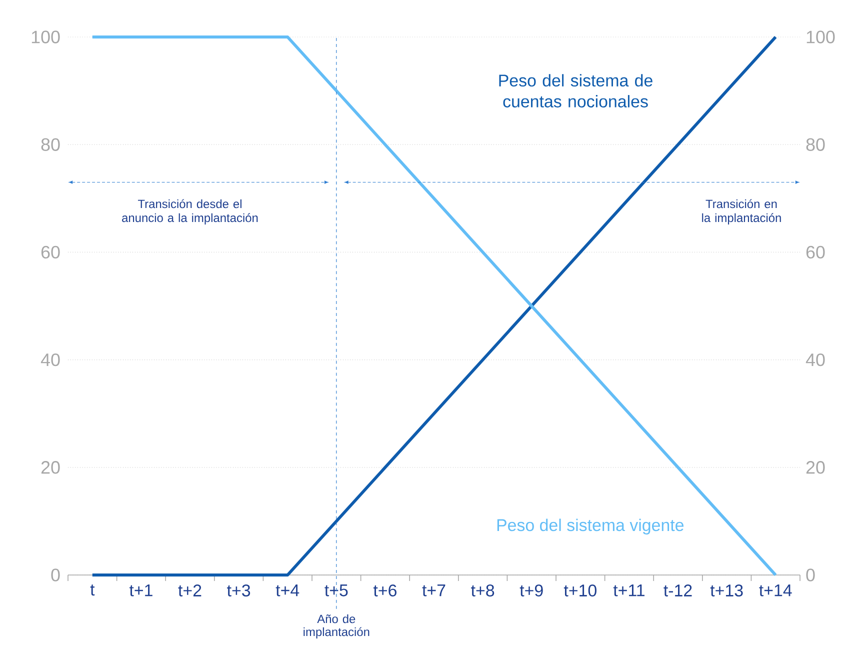 This screenshot has height=650, width=857. I want to click on x-tick-label: t+2, so click(190, 590).